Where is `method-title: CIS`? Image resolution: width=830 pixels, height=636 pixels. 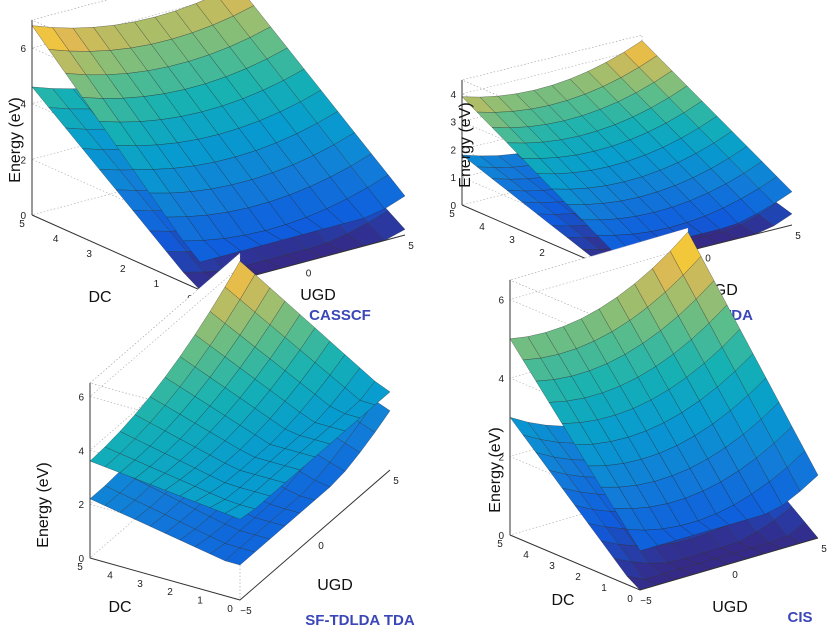
method-title: CIS is located at coordinates (799, 617).